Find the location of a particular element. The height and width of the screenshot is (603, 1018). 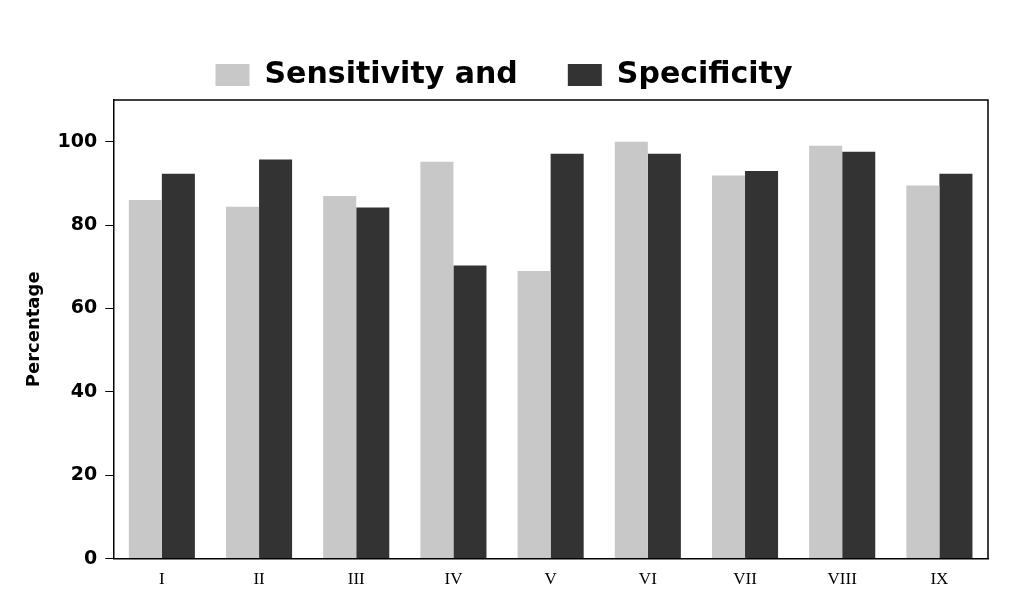

legend-label: Sensitivity and is located at coordinates (391, 72).